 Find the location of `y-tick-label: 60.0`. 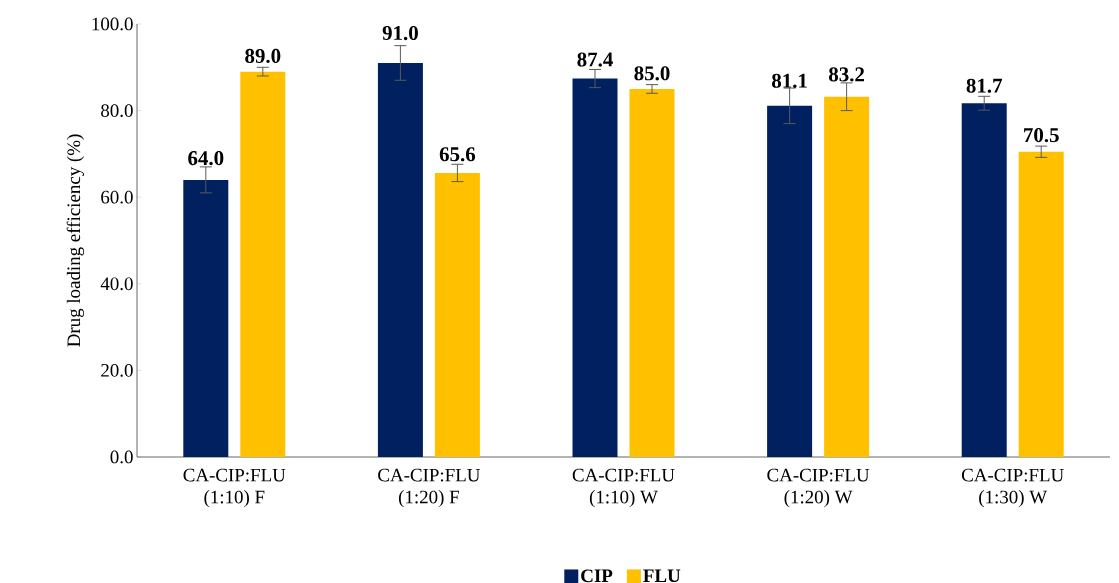

y-tick-label: 60.0 is located at coordinates (117, 197).